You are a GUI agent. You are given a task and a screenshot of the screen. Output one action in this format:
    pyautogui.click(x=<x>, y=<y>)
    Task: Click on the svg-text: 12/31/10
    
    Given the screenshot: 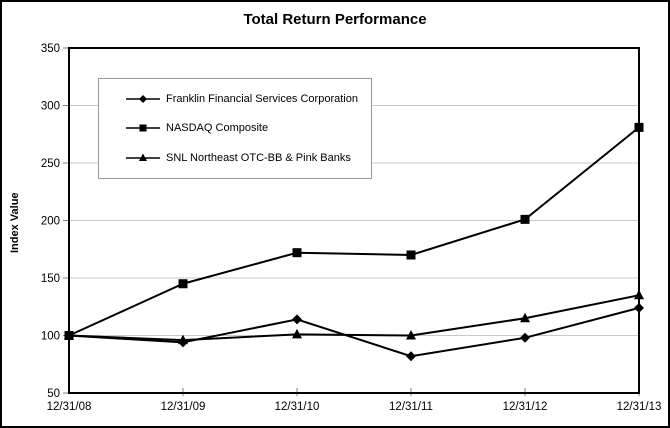 What is the action you would take?
    pyautogui.click(x=297, y=407)
    